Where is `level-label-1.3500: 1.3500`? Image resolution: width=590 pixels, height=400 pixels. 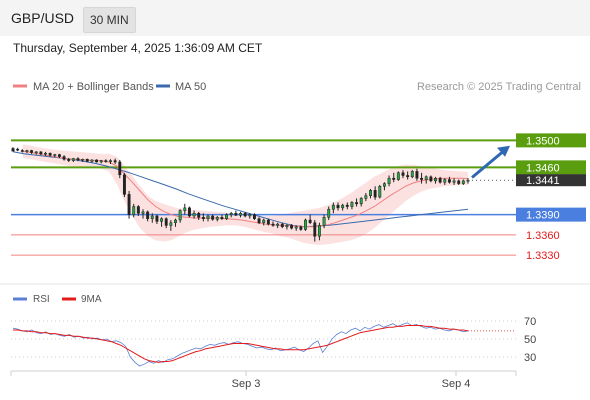 level-label-1.3500: 1.3500 is located at coordinates (543, 141).